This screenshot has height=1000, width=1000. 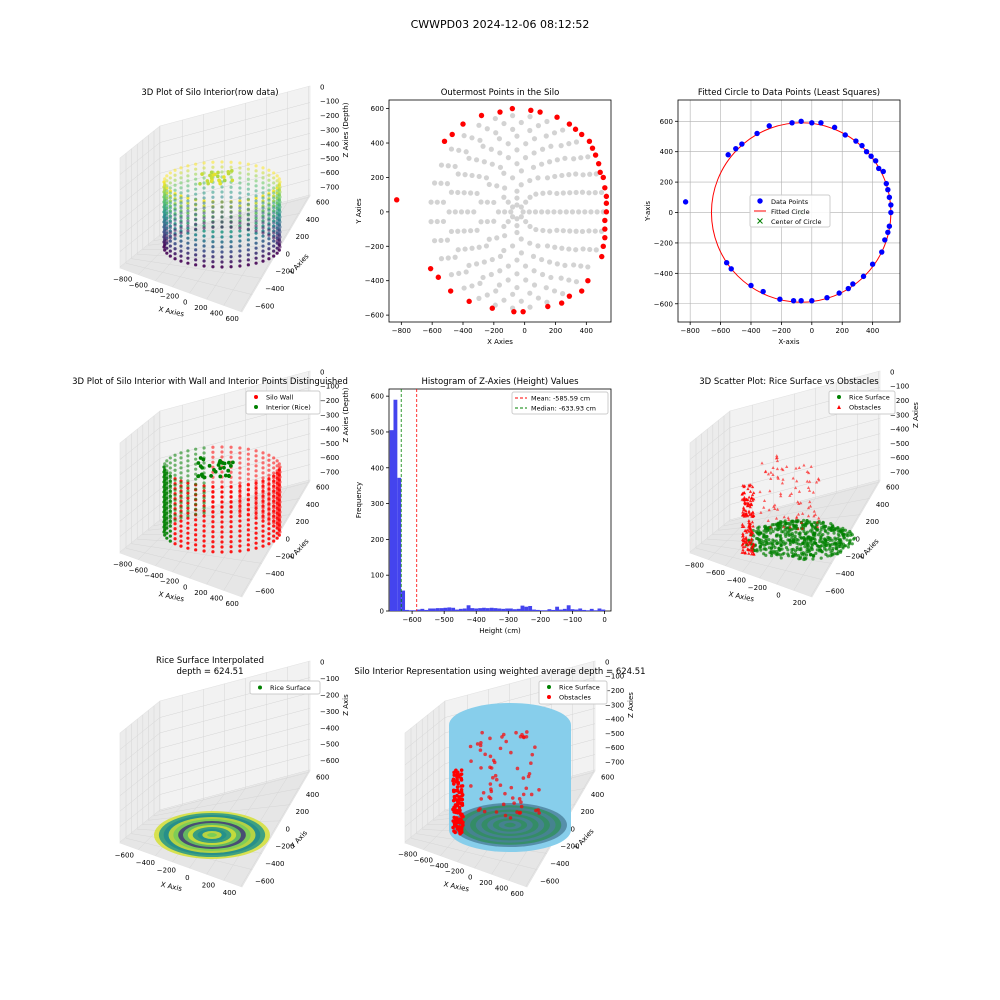 What do you see at coordinates (302, 237) in the screenshot?
I see `p1-ytick-label: 200` at bounding box center [302, 237].